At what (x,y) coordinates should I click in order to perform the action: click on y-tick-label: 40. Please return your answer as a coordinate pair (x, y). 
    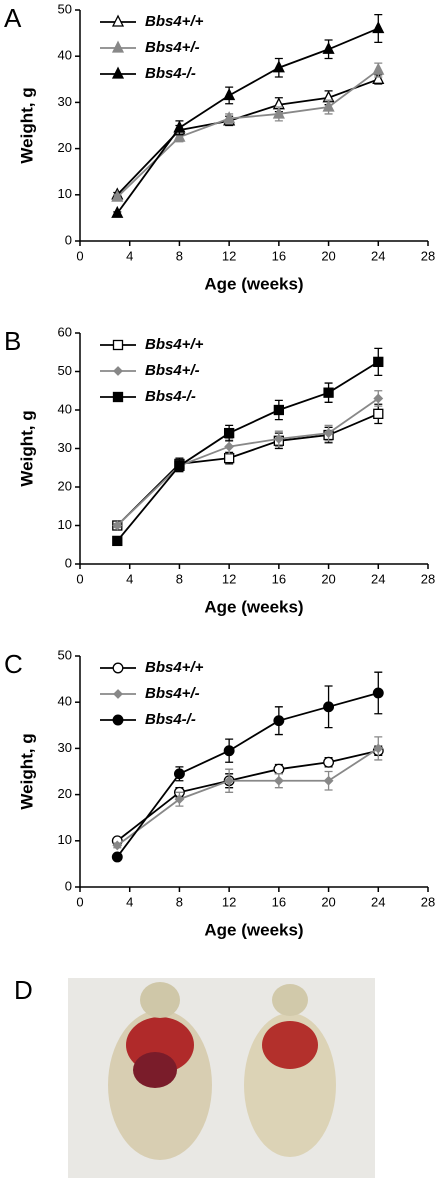
    Looking at the image, I should click on (65, 55).